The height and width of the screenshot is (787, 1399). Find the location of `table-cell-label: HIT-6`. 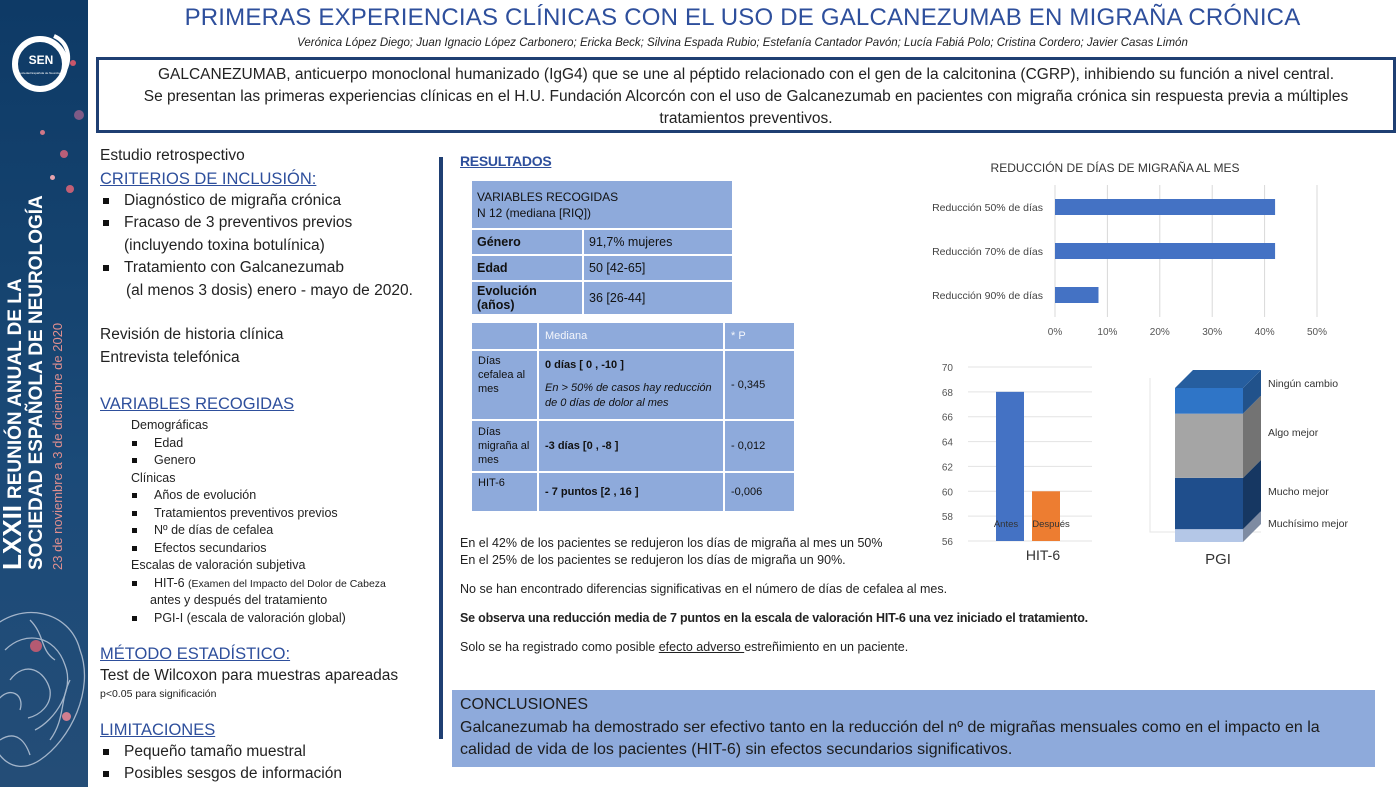

table-cell-label: HIT-6 is located at coordinates (504, 492).